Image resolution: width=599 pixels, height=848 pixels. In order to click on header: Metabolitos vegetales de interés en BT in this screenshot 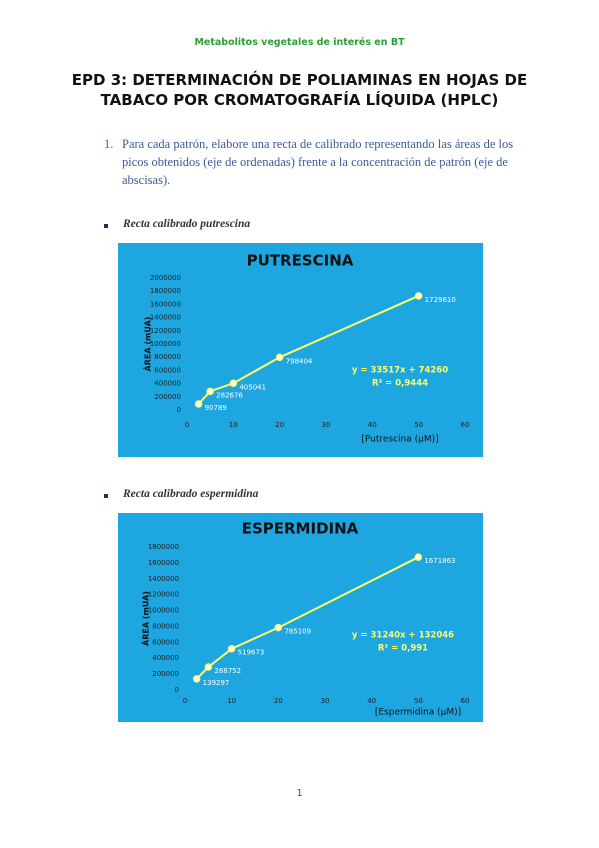, I will do `click(299, 42)`.